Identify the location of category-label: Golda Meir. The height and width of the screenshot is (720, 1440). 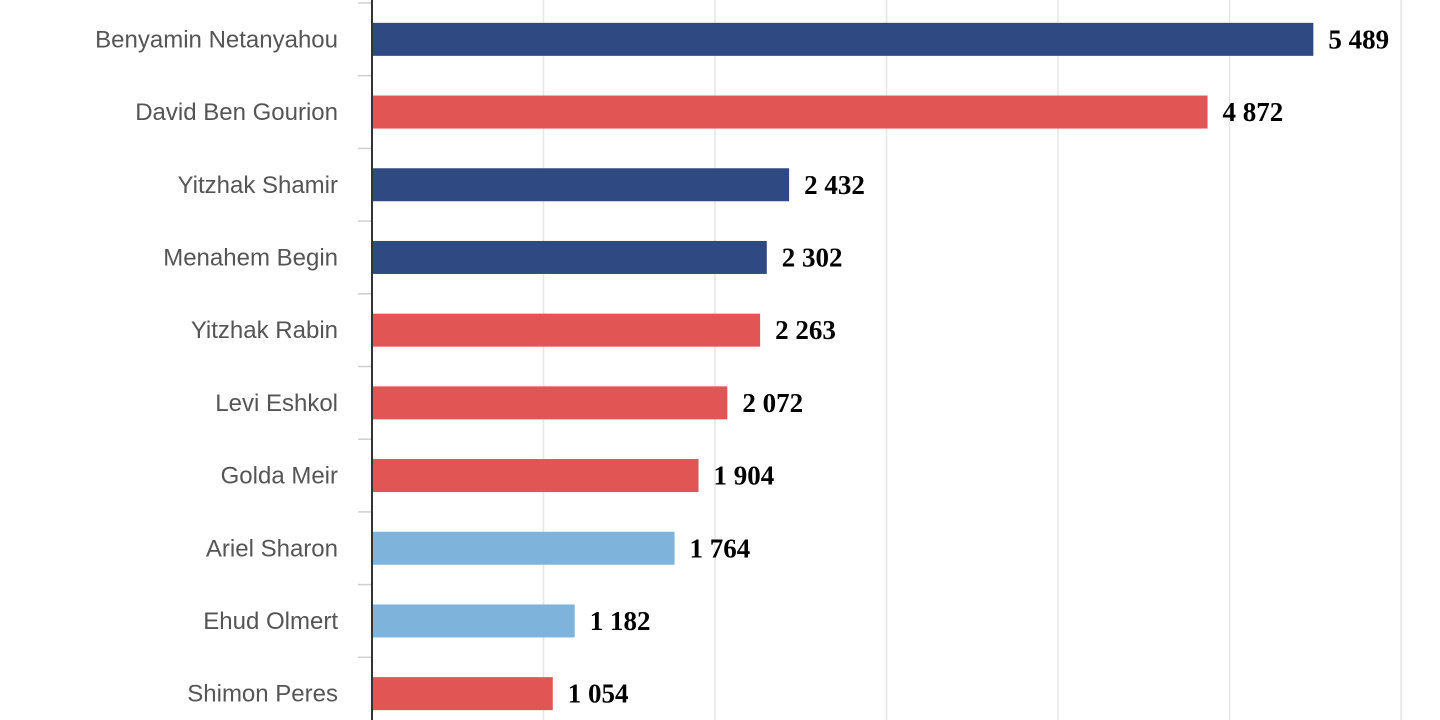
(279, 476).